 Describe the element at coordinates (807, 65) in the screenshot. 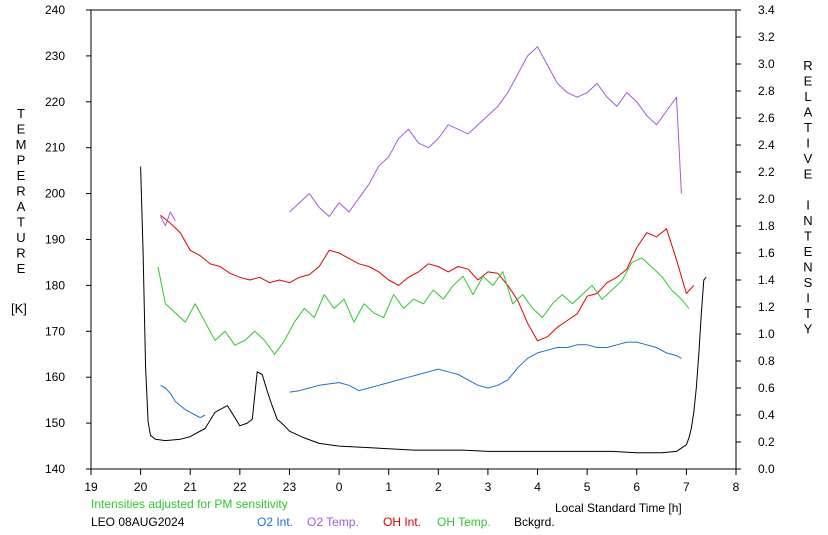

I see `y-right-label-letter: R` at that location.